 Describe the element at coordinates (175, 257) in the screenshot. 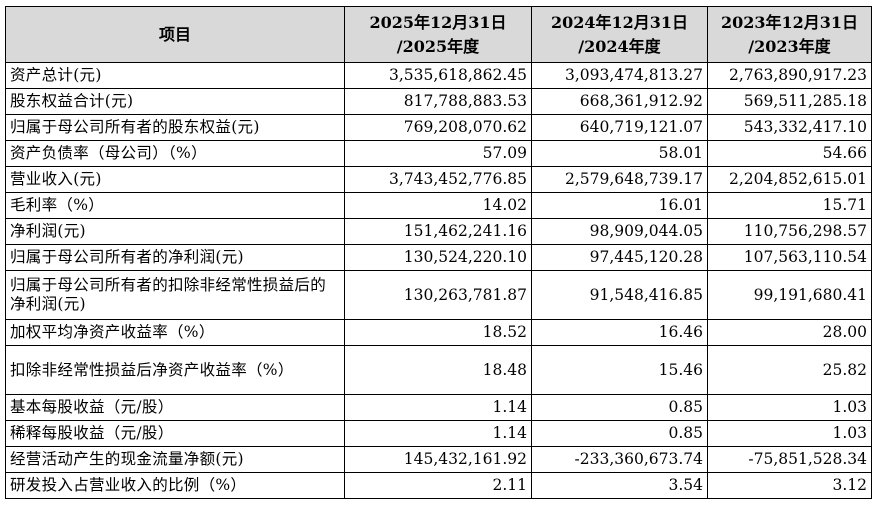

I see `row-label: 归属于母公司所有者的净利润(元)` at that location.